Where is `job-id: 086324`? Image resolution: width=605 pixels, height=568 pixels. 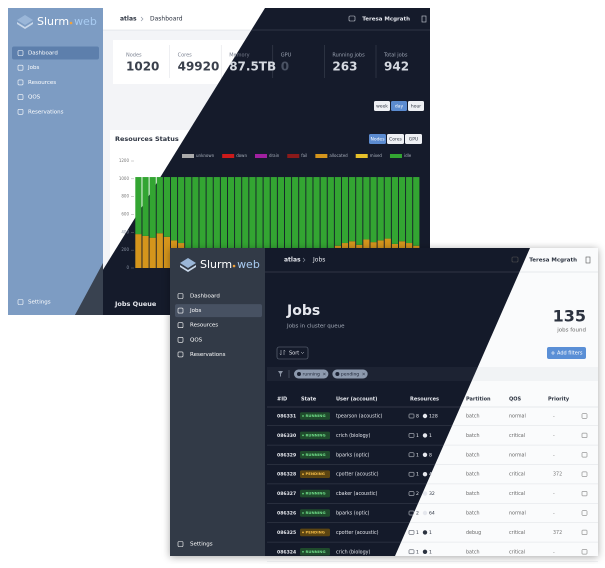 job-id: 086324 is located at coordinates (286, 552).